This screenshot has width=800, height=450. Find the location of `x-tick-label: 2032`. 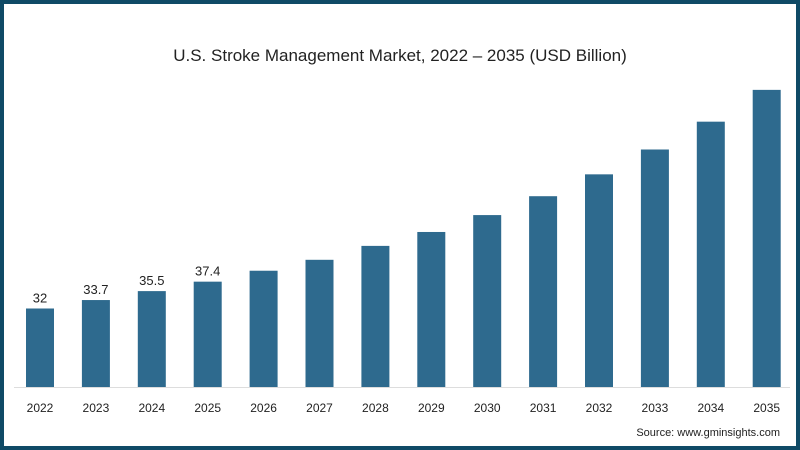

x-tick-label: 2032 is located at coordinates (599, 408).